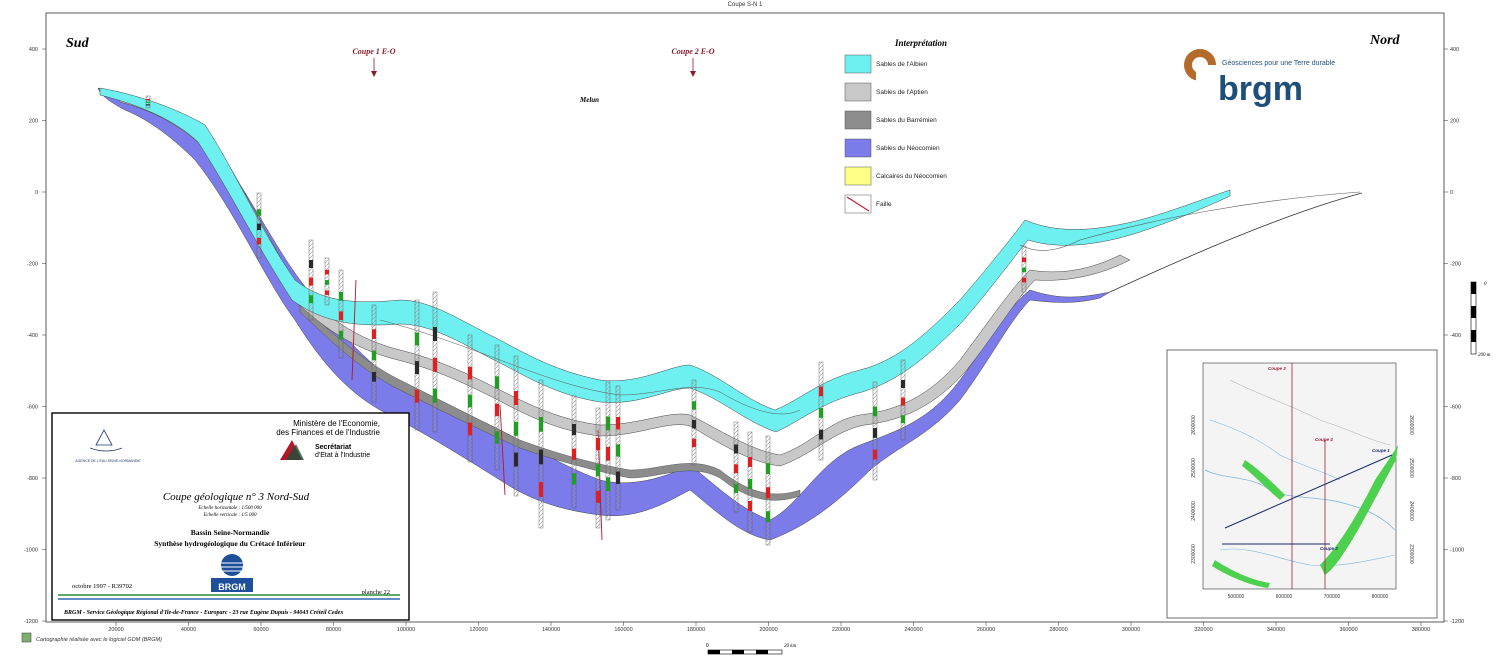 The height and width of the screenshot is (660, 1500). What do you see at coordinates (1131, 630) in the screenshot?
I see `x-tick-label: 300000` at bounding box center [1131, 630].